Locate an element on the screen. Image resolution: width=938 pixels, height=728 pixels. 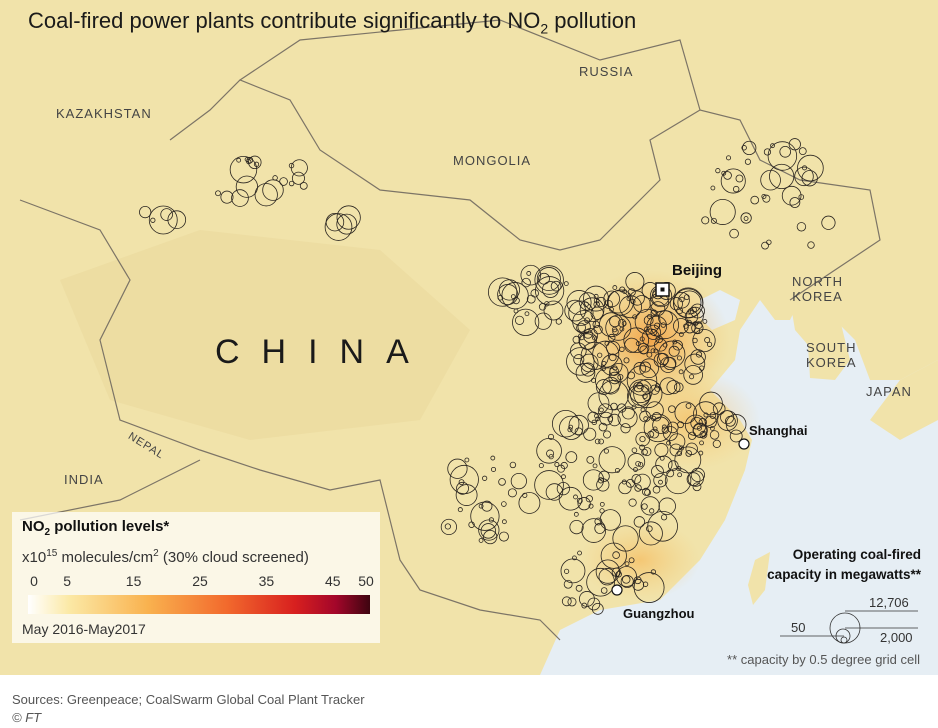
city-shanghai: Shanghai is located at coordinates (778, 430).